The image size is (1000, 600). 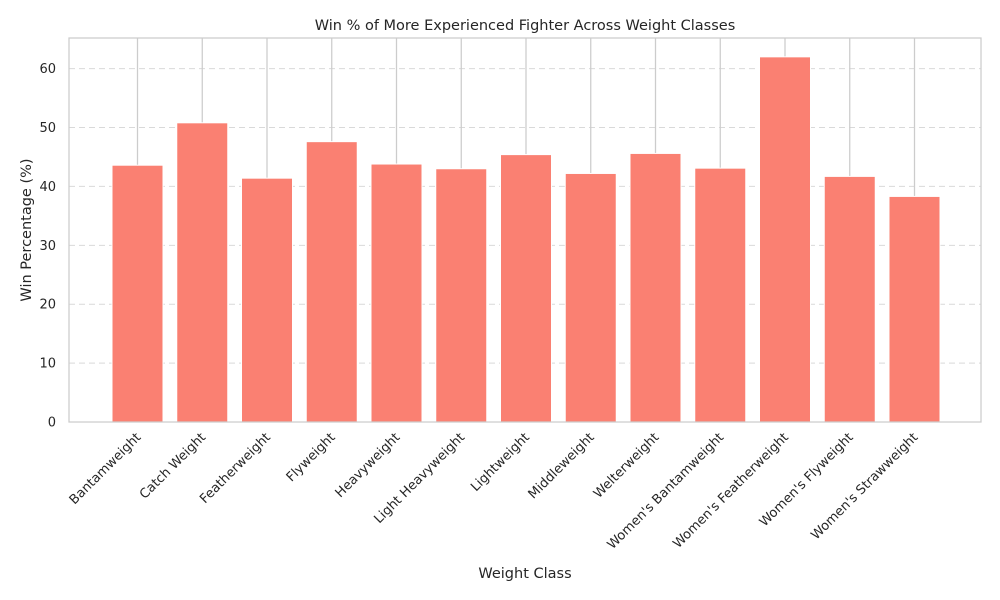 What do you see at coordinates (311, 457) in the screenshot?
I see `x-tick-label: Flyweight` at bounding box center [311, 457].